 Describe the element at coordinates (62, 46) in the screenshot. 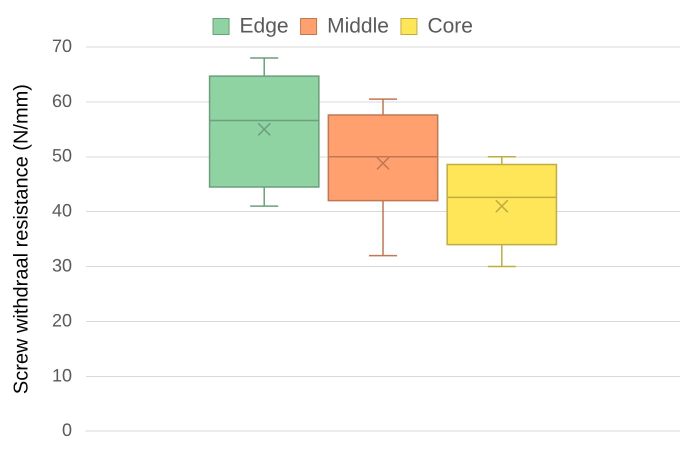

I see `y-tick-label: 70` at that location.